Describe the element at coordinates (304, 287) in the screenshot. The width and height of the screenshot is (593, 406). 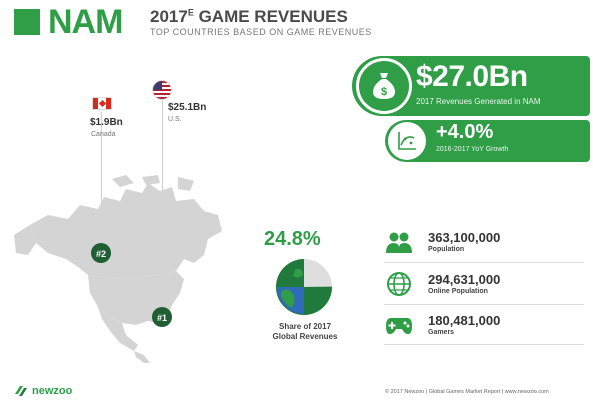
I see `global-share-globe-icon` at that location.